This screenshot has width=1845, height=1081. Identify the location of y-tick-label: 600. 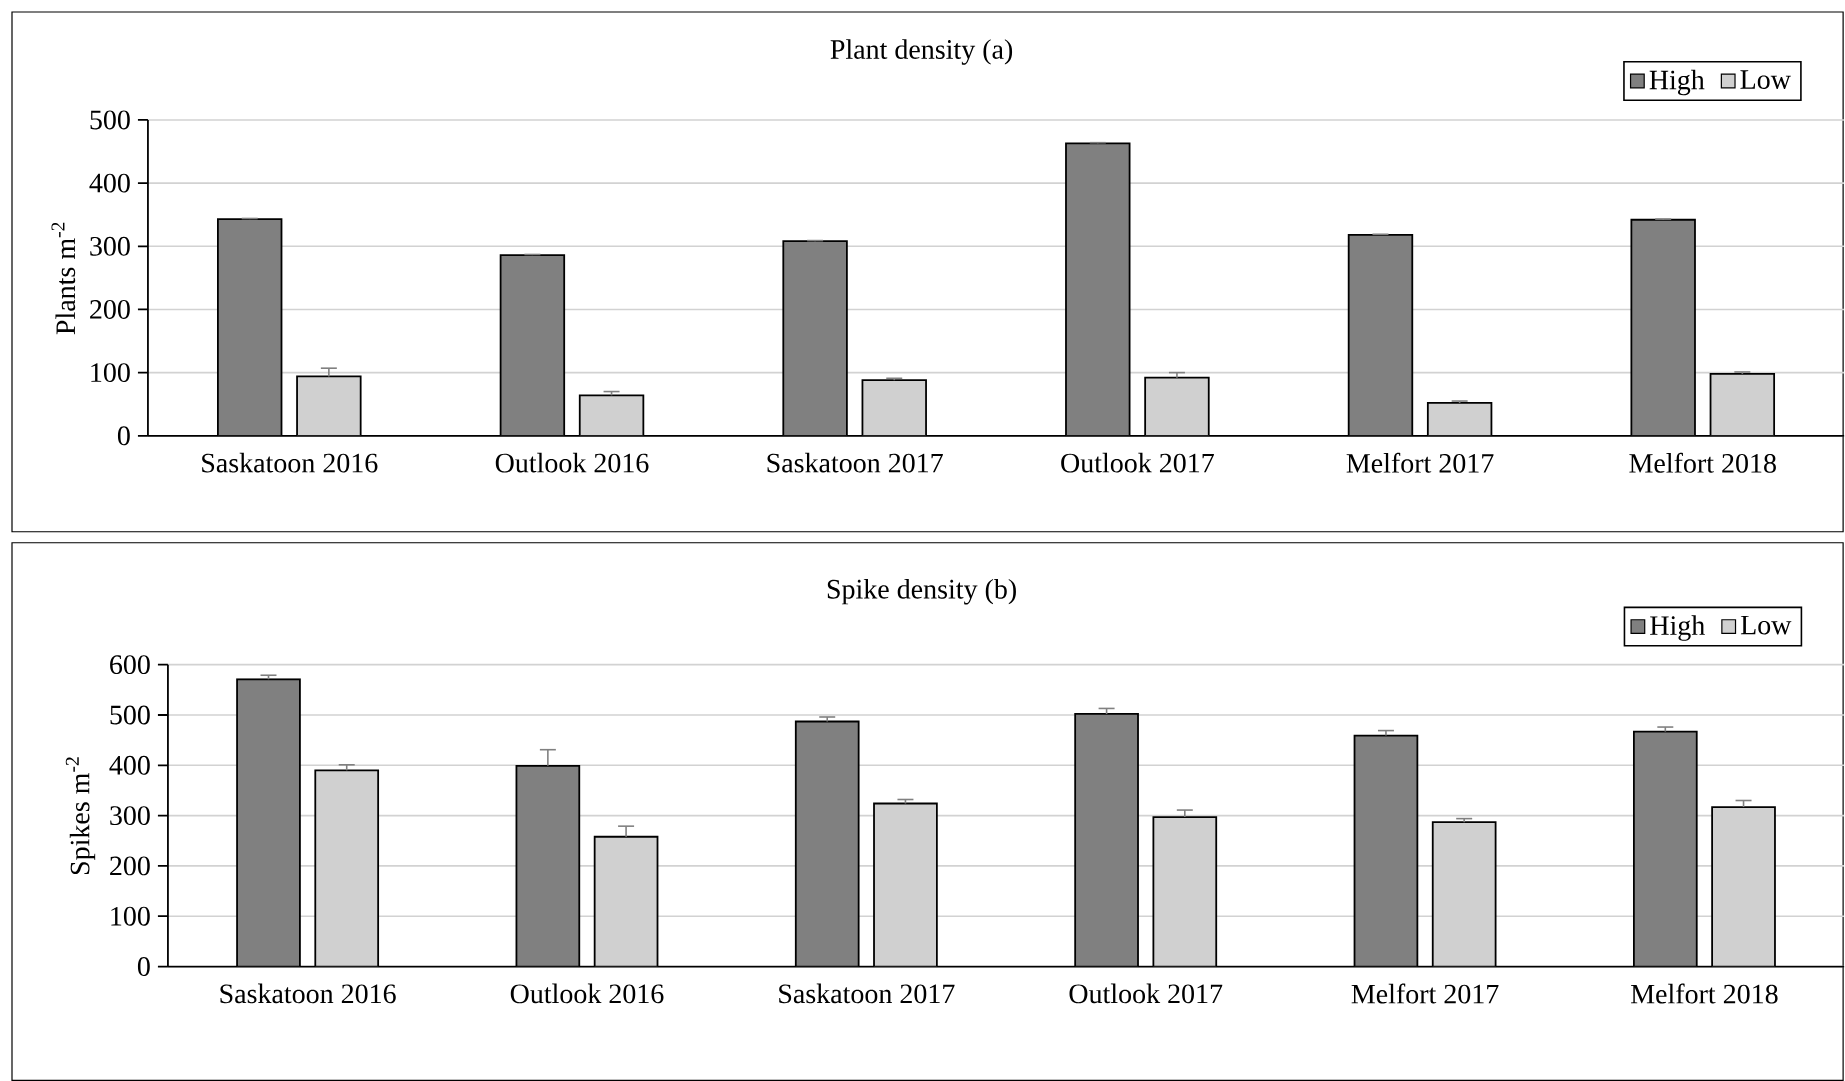
(130, 664).